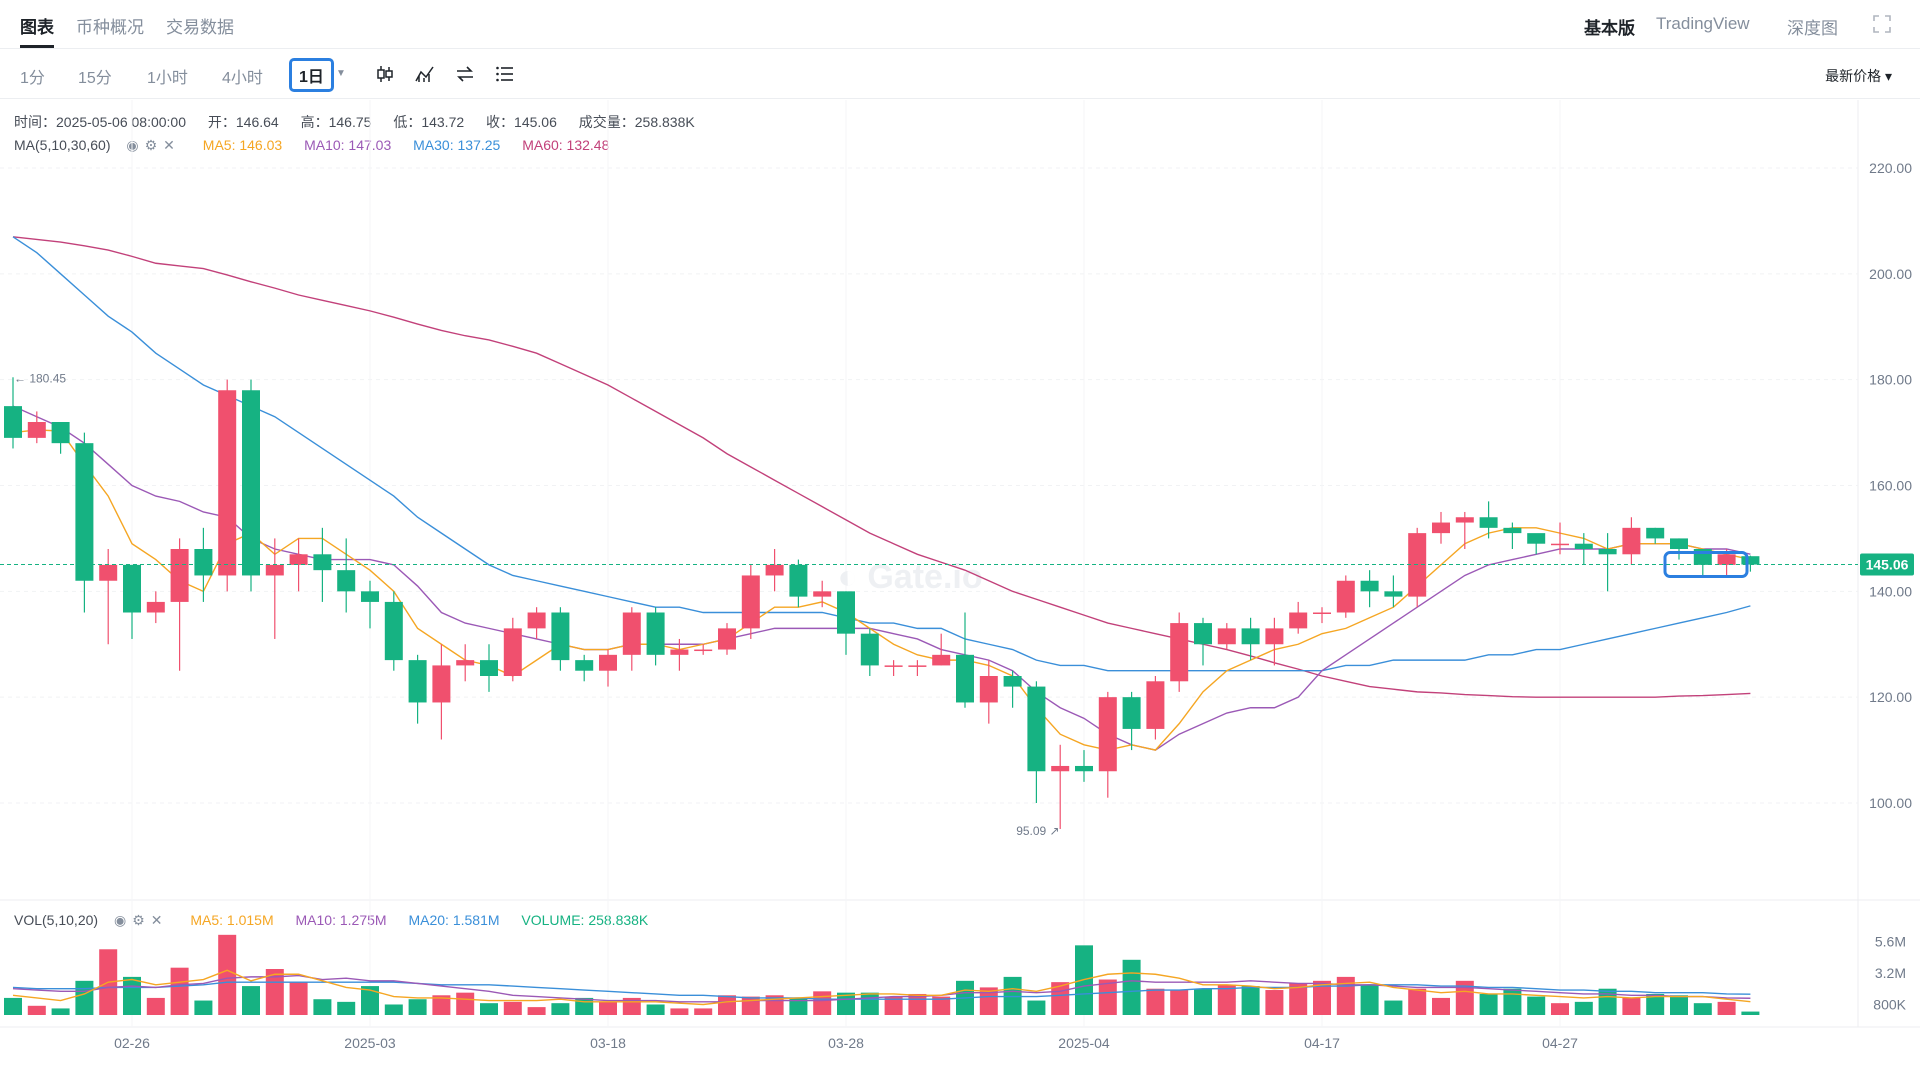  What do you see at coordinates (1560, 1043) in the screenshot?
I see `time-tick-label: 04-27` at bounding box center [1560, 1043].